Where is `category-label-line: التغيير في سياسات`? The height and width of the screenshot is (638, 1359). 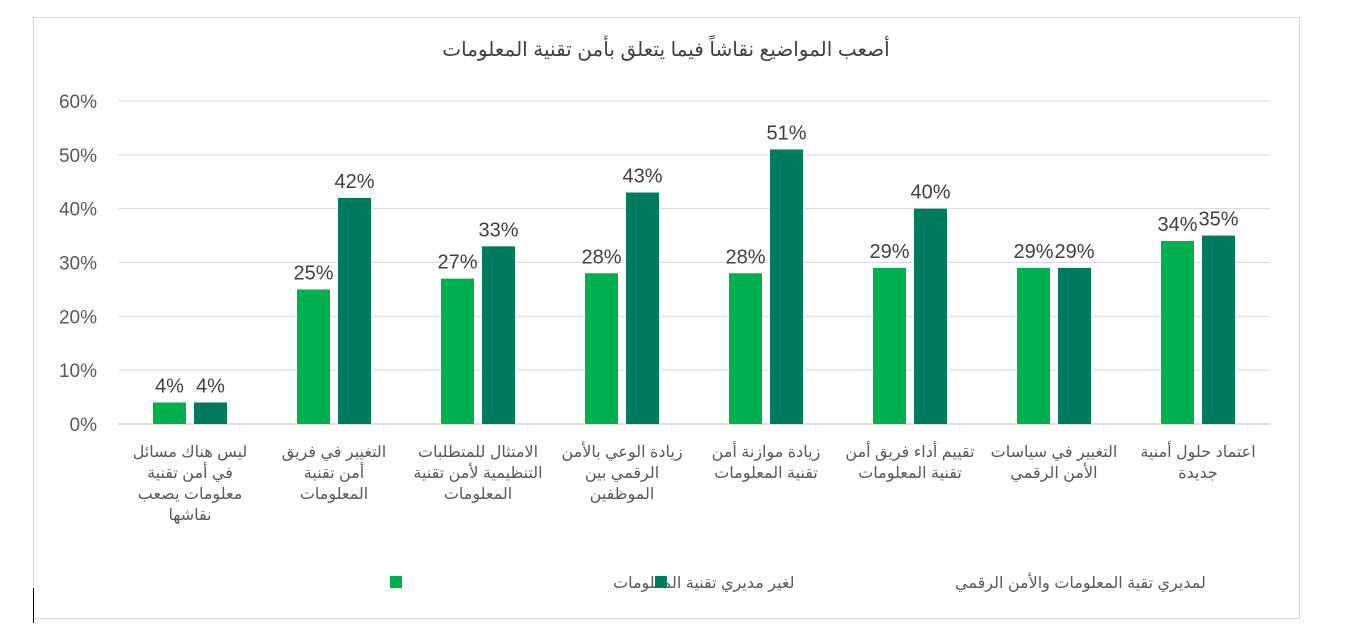
category-label-line: التغيير في سياسات is located at coordinates (1054, 453).